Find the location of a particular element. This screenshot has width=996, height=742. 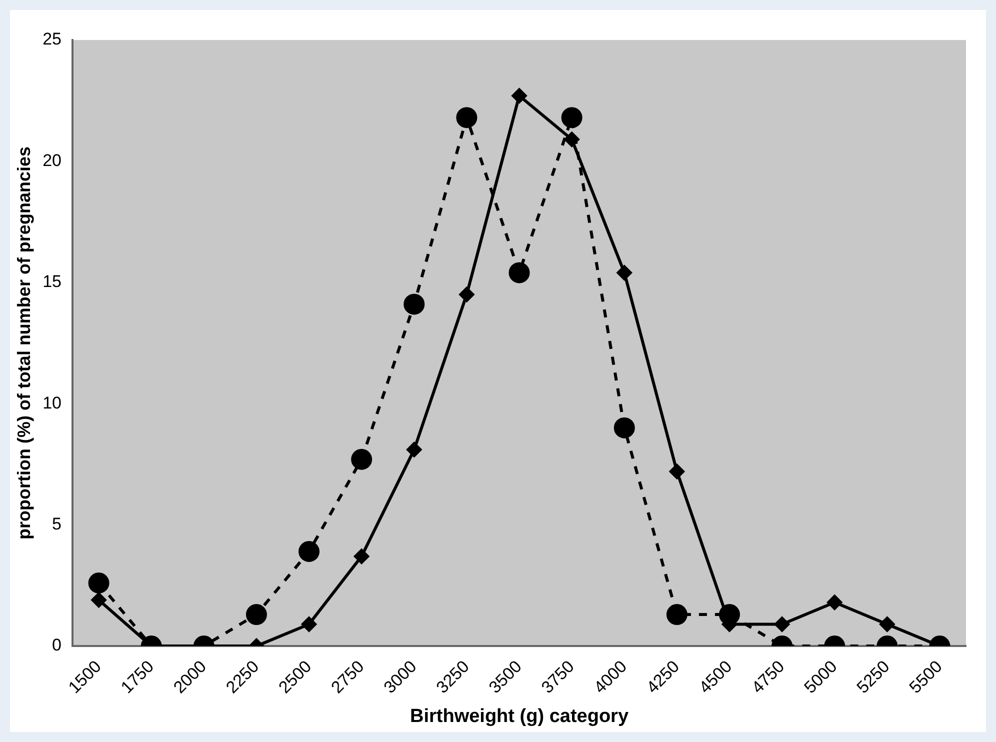

x-axis-title: Birthweight (g) category is located at coordinates (519, 716).